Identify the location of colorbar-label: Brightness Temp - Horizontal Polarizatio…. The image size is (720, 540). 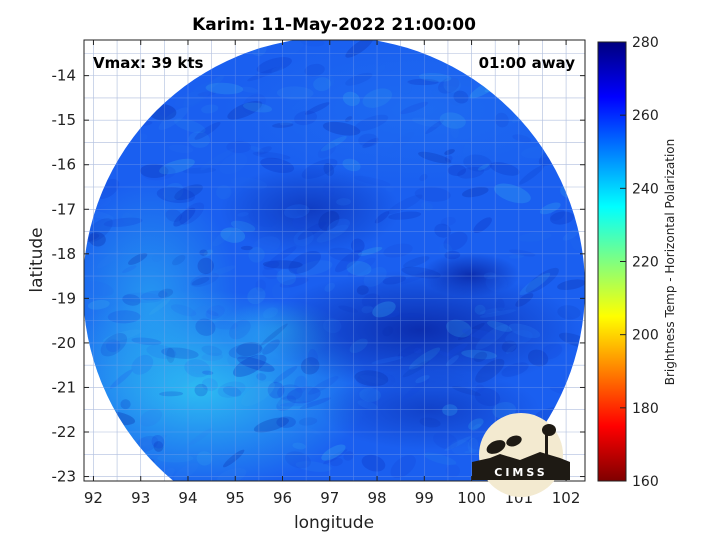
(670, 262).